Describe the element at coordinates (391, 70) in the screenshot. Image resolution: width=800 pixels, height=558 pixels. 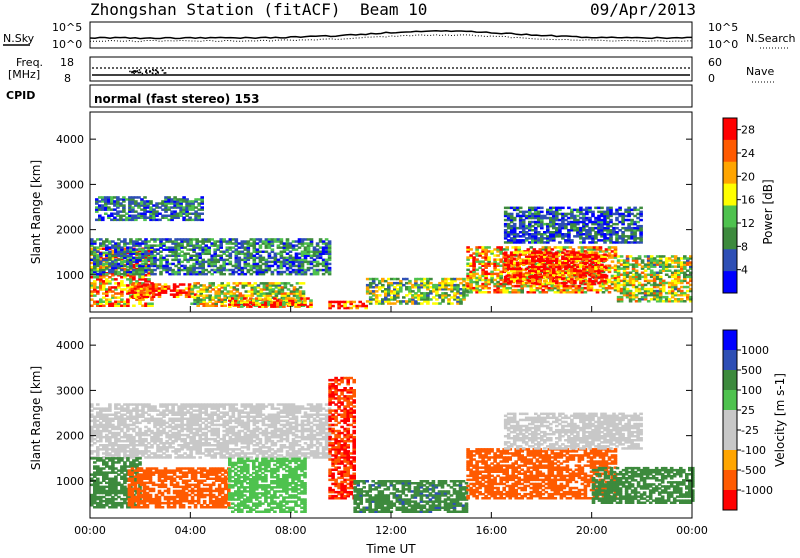
I see `freq-panel: Freq. [MHz] 18 8 60 0 Nave` at that location.